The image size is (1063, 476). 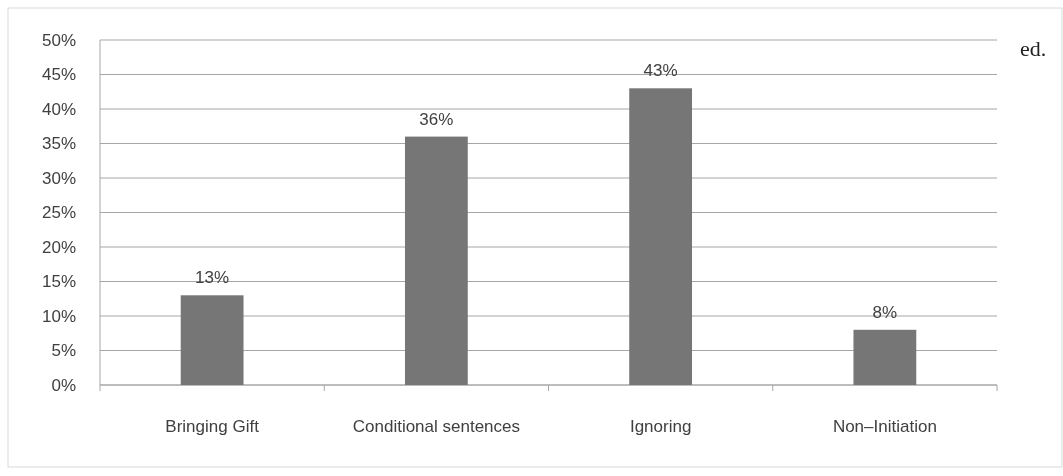 I want to click on data-label: 8%, so click(x=885, y=312).